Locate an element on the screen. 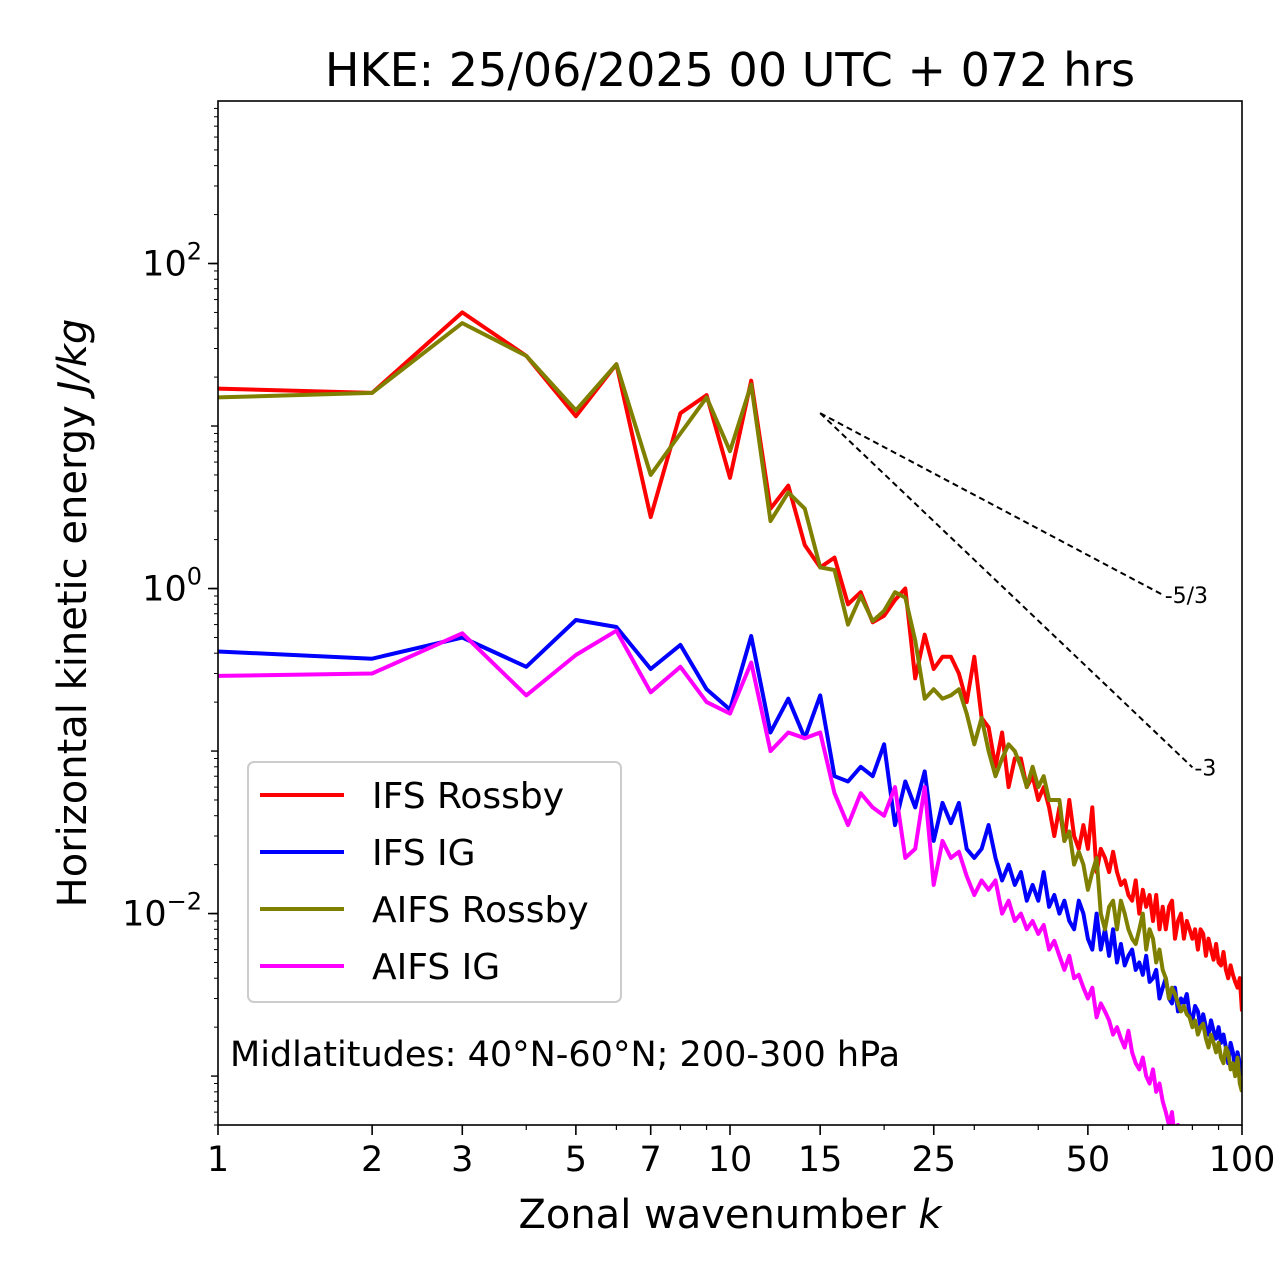 The image size is (1280, 1288). x-axis-label-italic: k is located at coordinates (930, 1215).